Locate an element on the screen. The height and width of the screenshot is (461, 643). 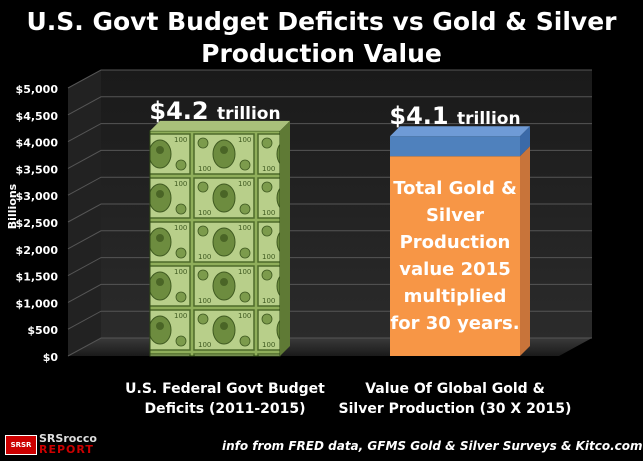
x-category-label: Deficits (2011-2015) is located at coordinates (224, 409).